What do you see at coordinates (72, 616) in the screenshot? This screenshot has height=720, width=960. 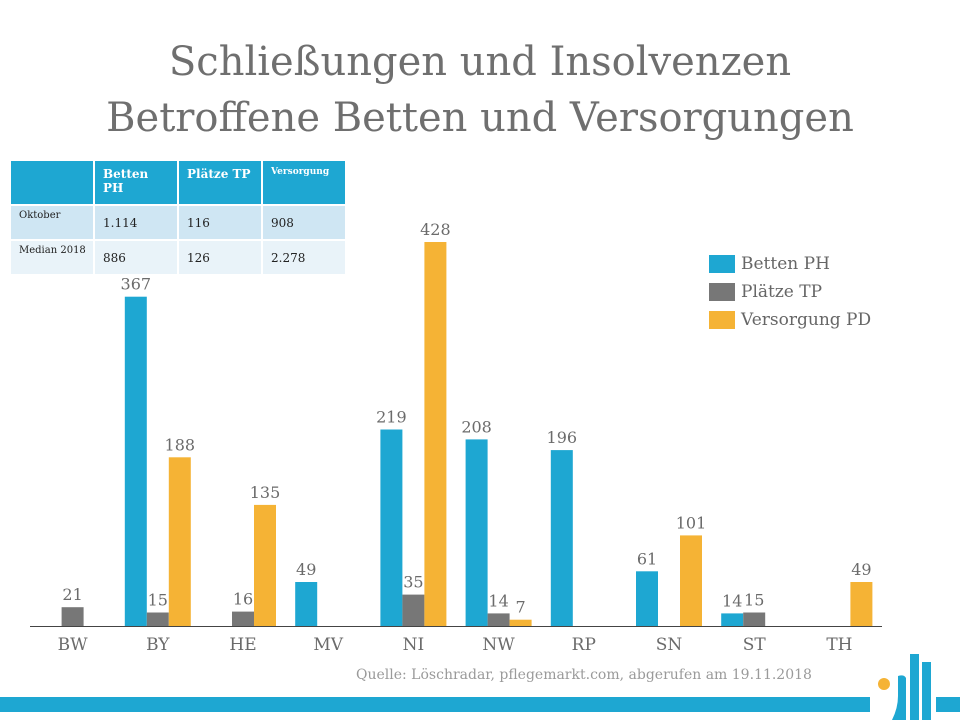 I see `bar-plaetze-tp-bw` at bounding box center [72, 616].